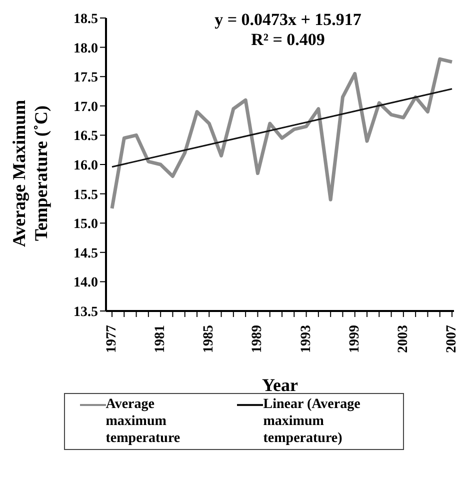 This screenshot has height=477, width=468. Describe the element at coordinates (311, 421) in the screenshot. I see `legend-label: Linear (Average maximum temperature)` at that location.